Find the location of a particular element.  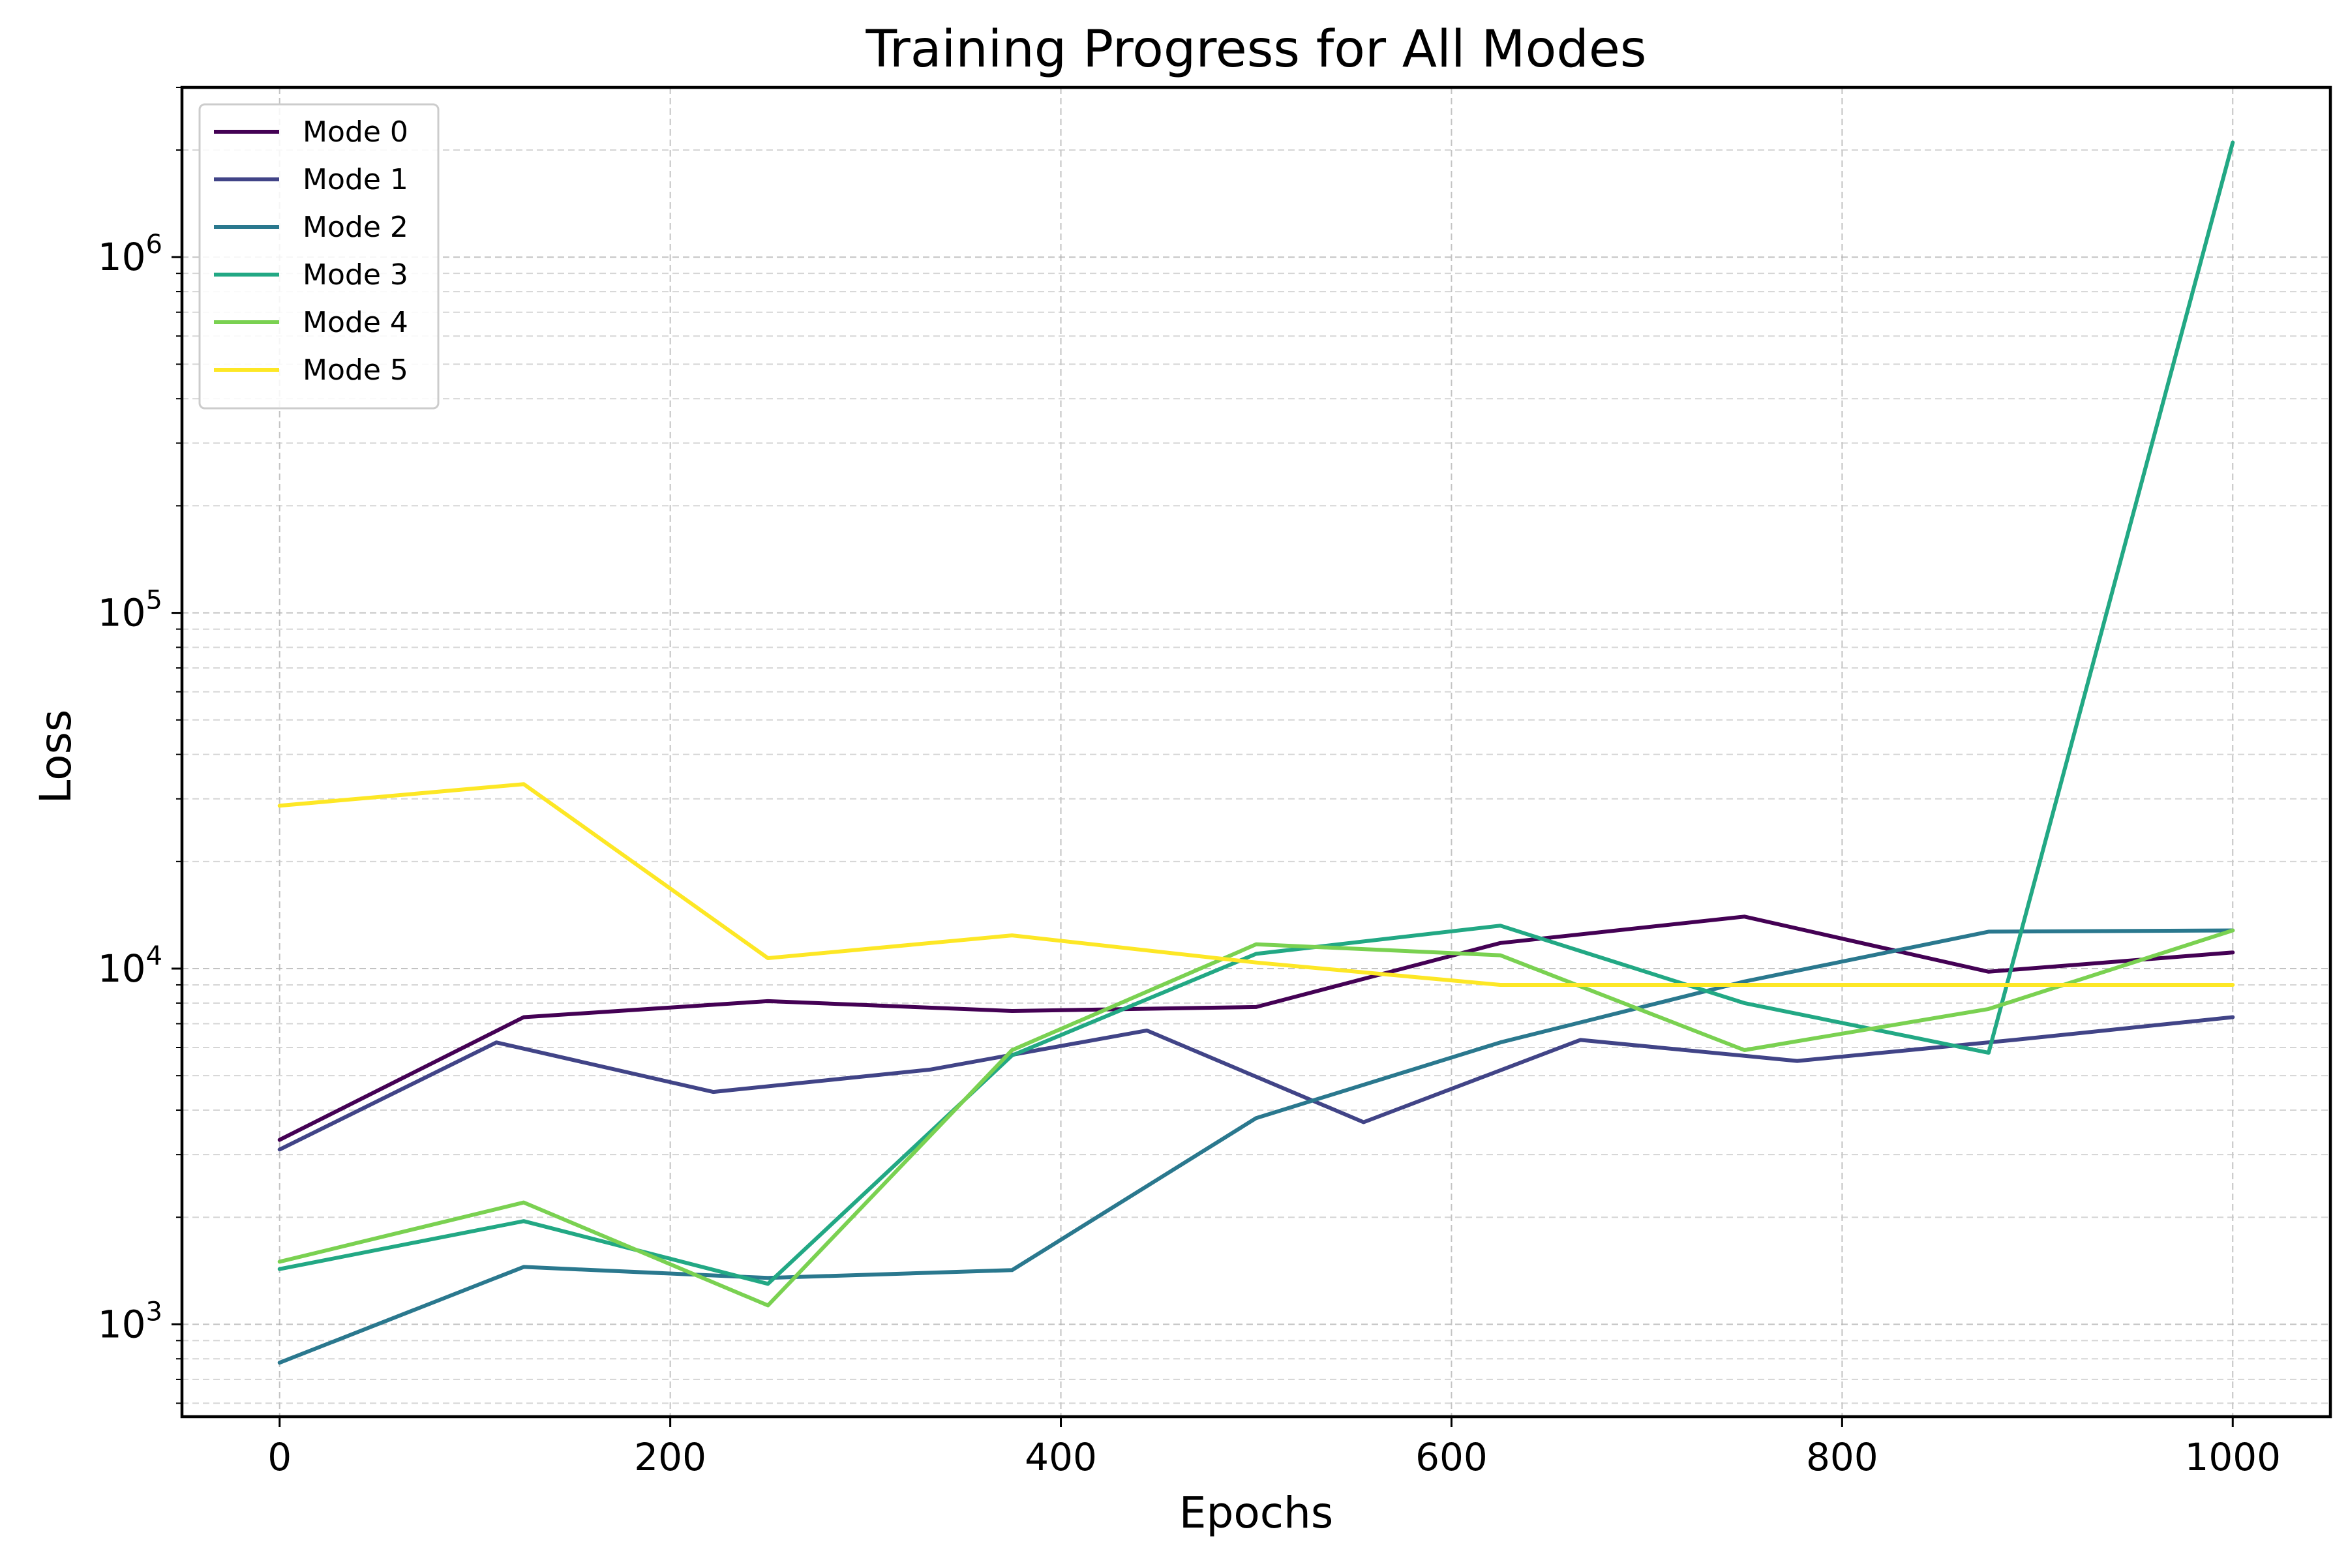

legend-label: Mode 2 is located at coordinates (356, 227).